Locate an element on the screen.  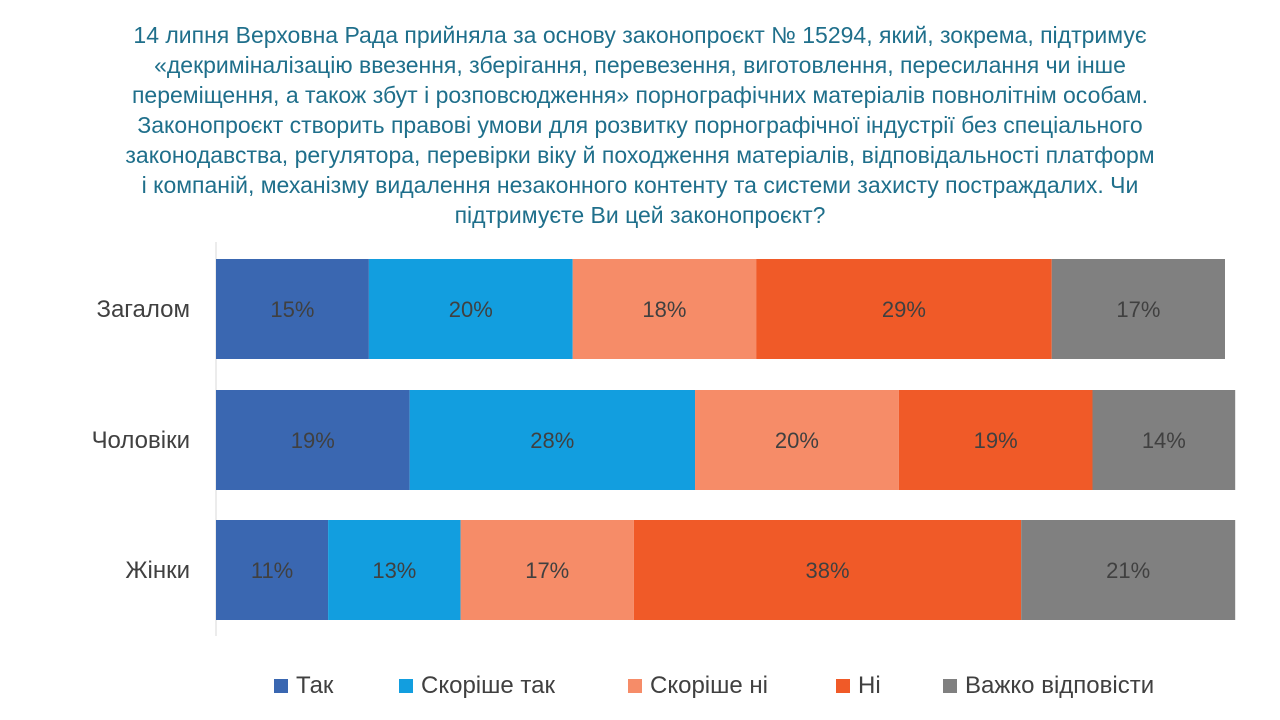
category-label: Жінки is located at coordinates (157, 570).